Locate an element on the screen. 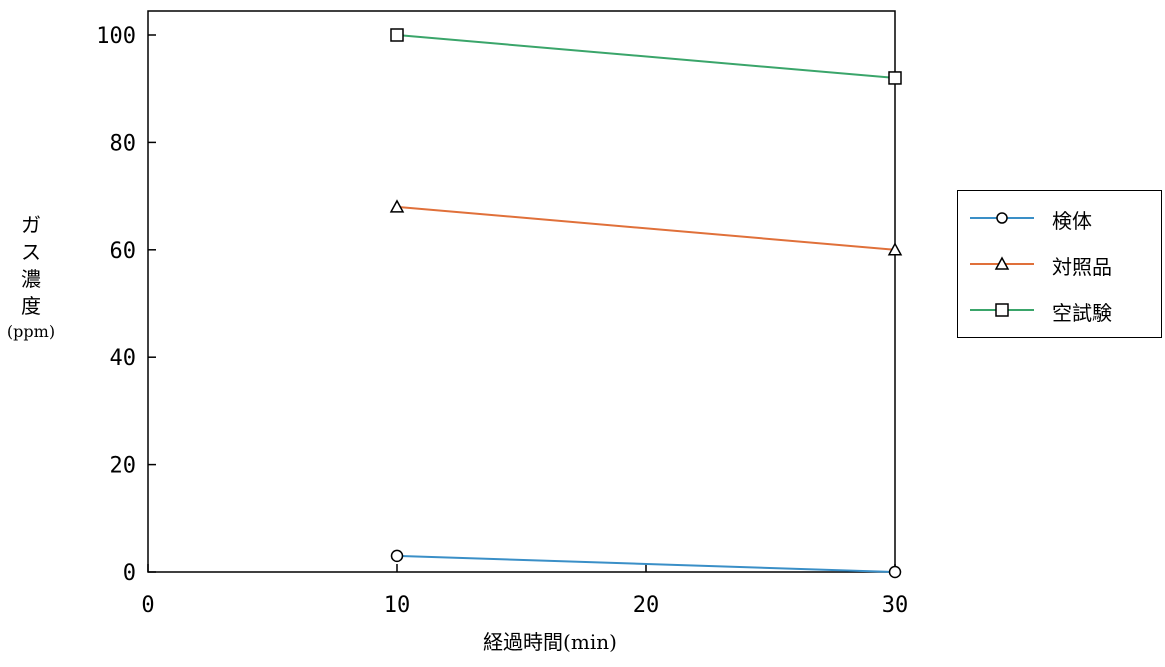 Image resolution: width=1165 pixels, height=667 pixels. y-tick-label: 40 is located at coordinates (123, 358).